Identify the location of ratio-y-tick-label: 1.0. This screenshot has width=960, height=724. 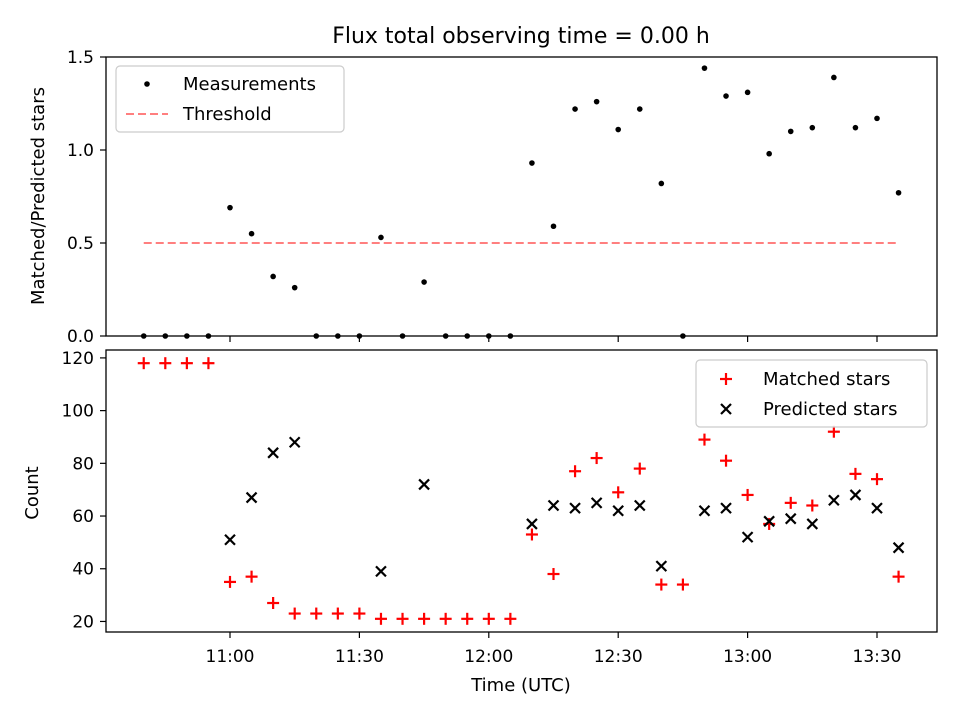
(80, 151).